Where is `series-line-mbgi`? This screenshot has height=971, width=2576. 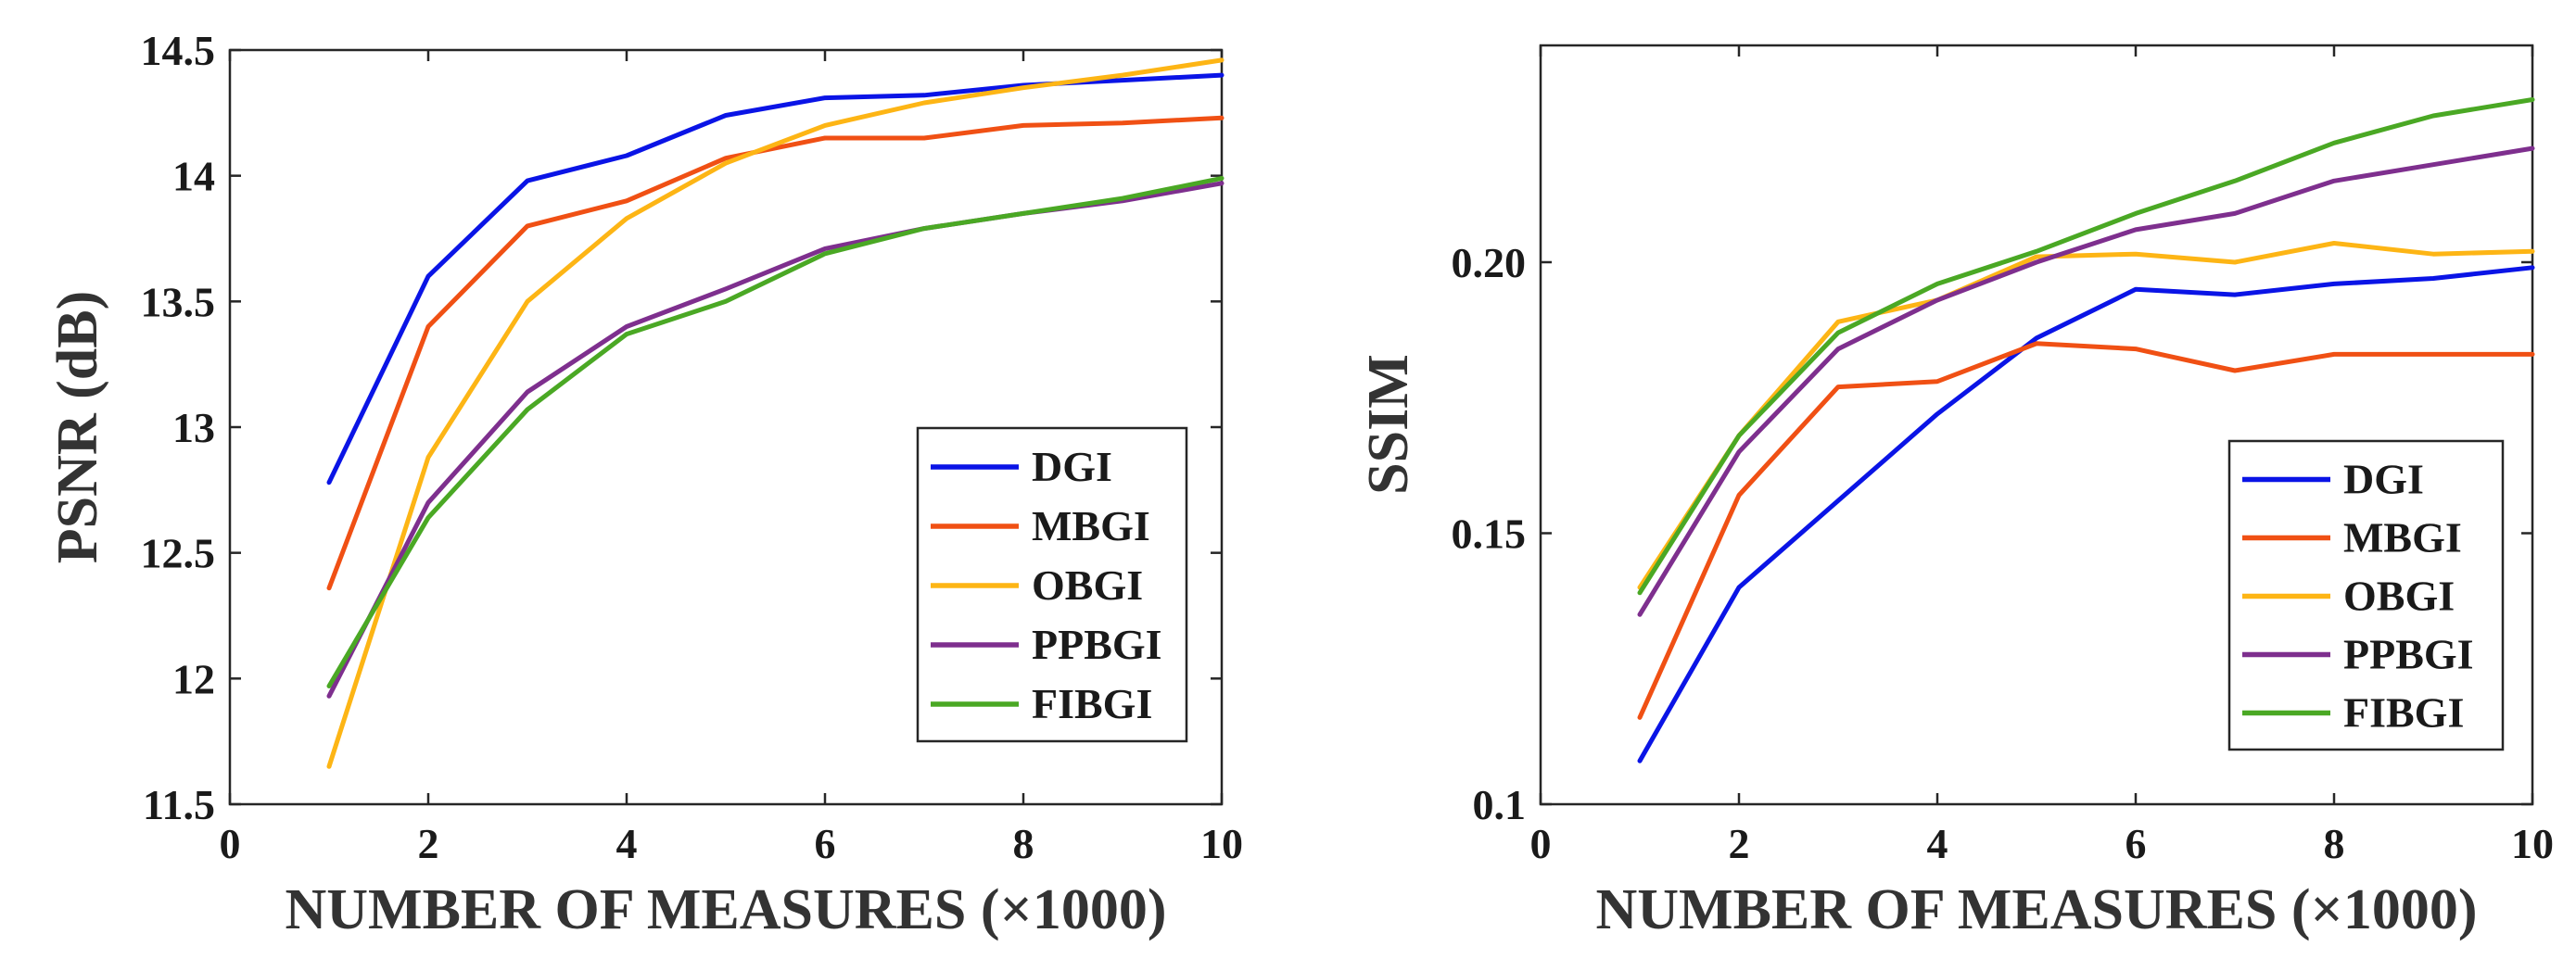
series-line-mbgi is located at coordinates (2086, 530).